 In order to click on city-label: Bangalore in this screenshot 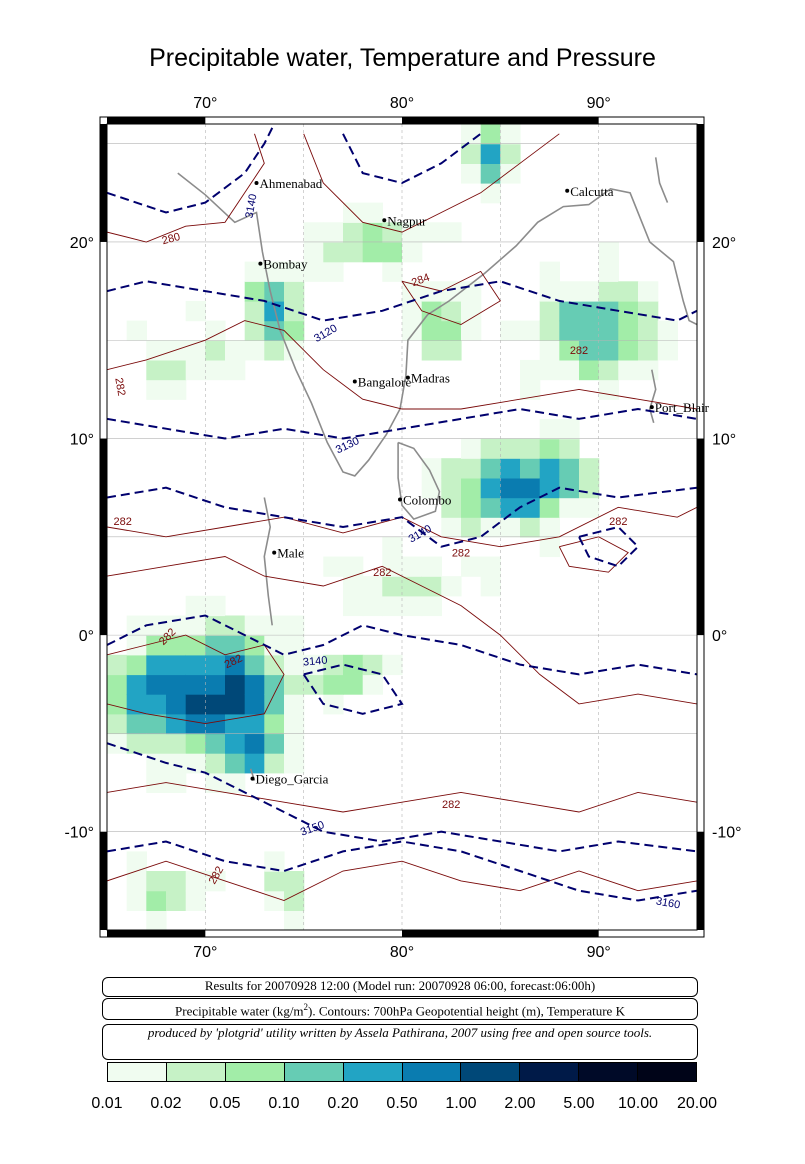, I will do `click(385, 382)`.